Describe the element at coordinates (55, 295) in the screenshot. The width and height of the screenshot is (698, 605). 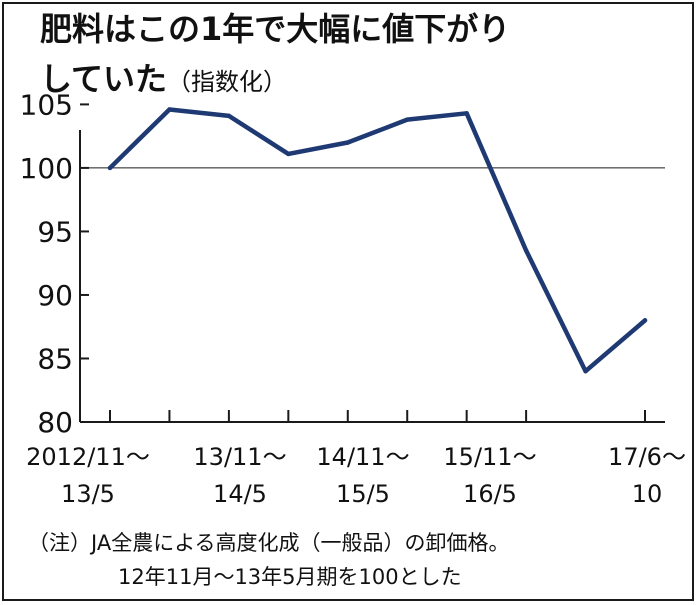
I see `y-tick-label: 90` at that location.